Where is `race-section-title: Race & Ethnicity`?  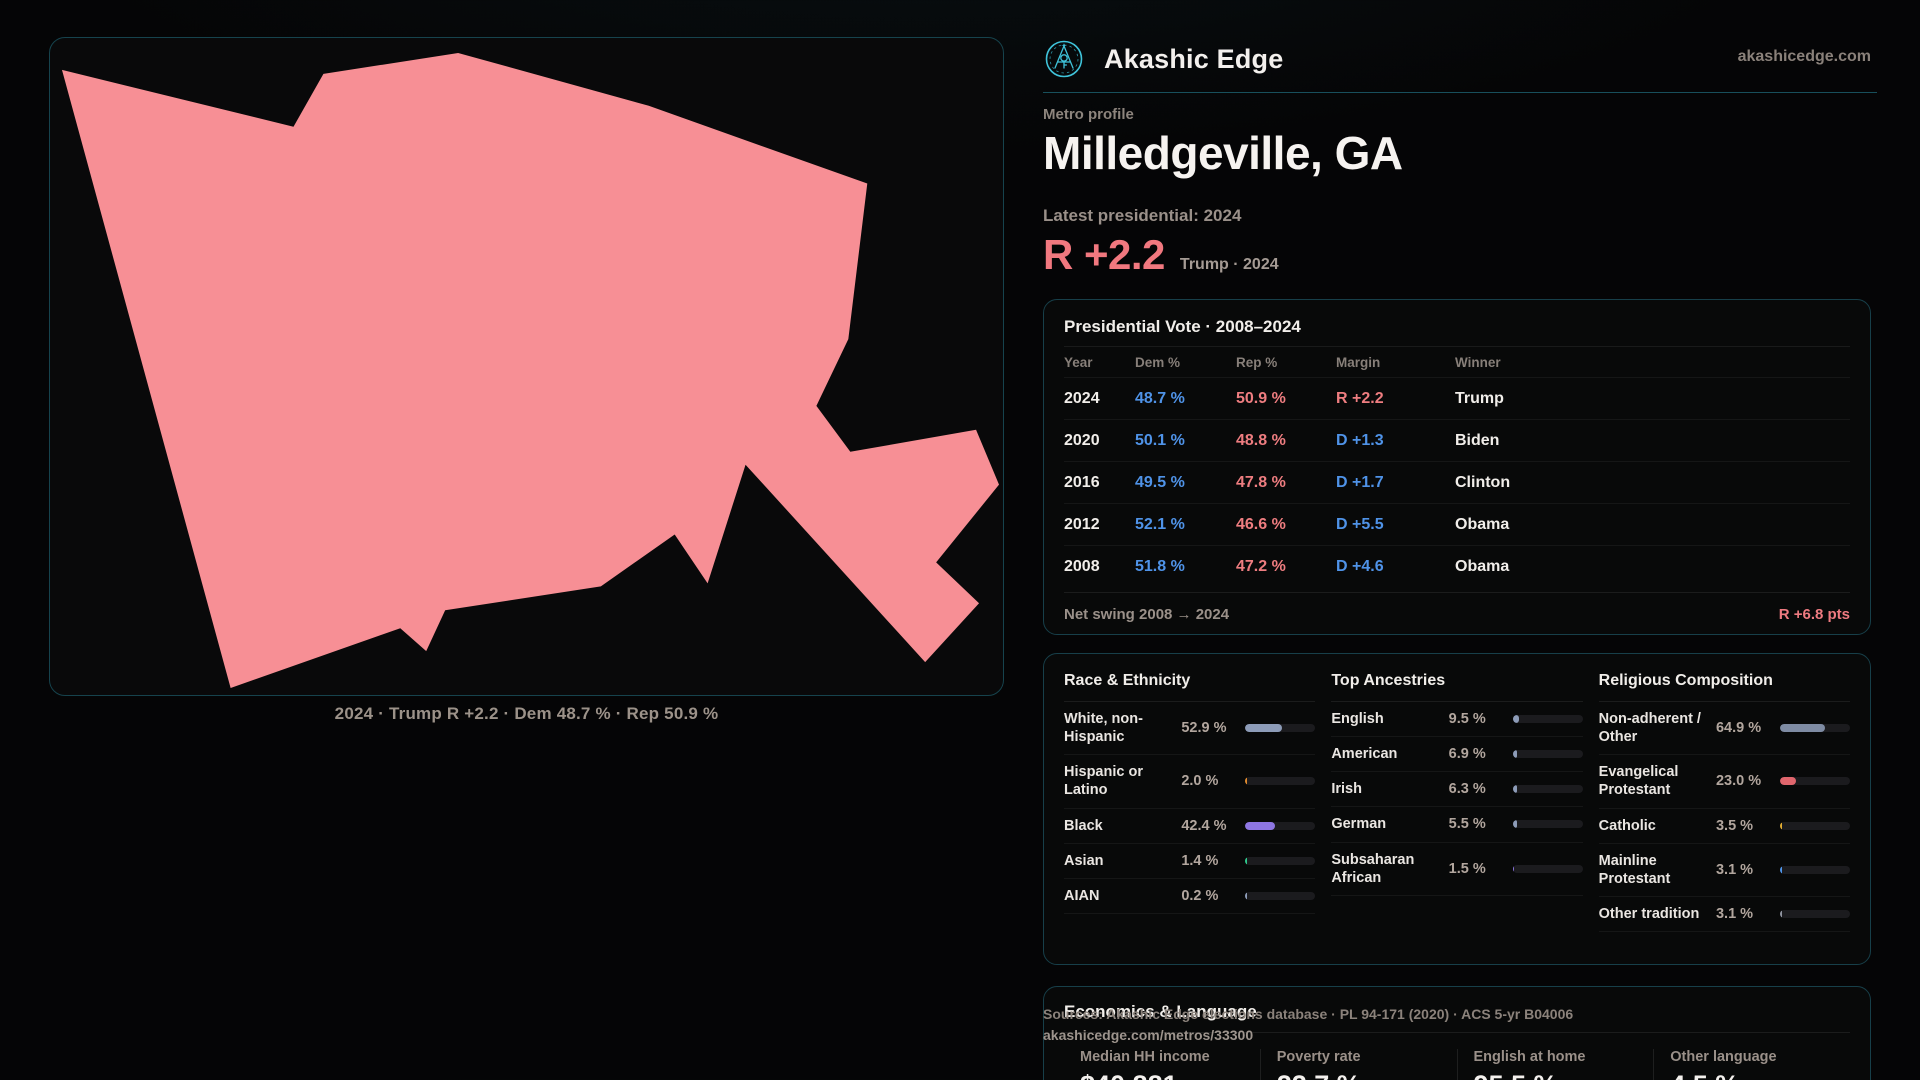 race-section-title: Race & Ethnicity is located at coordinates (1190, 687).